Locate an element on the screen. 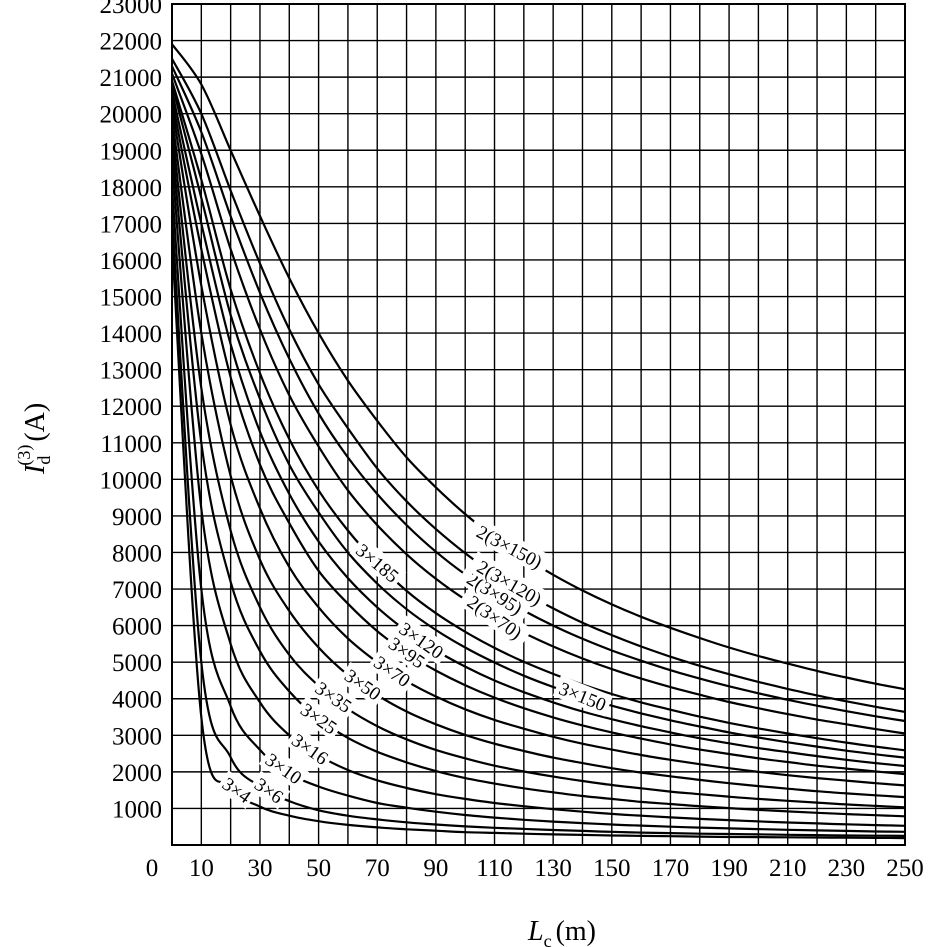  x-tick-label: 30 is located at coordinates (259, 868).